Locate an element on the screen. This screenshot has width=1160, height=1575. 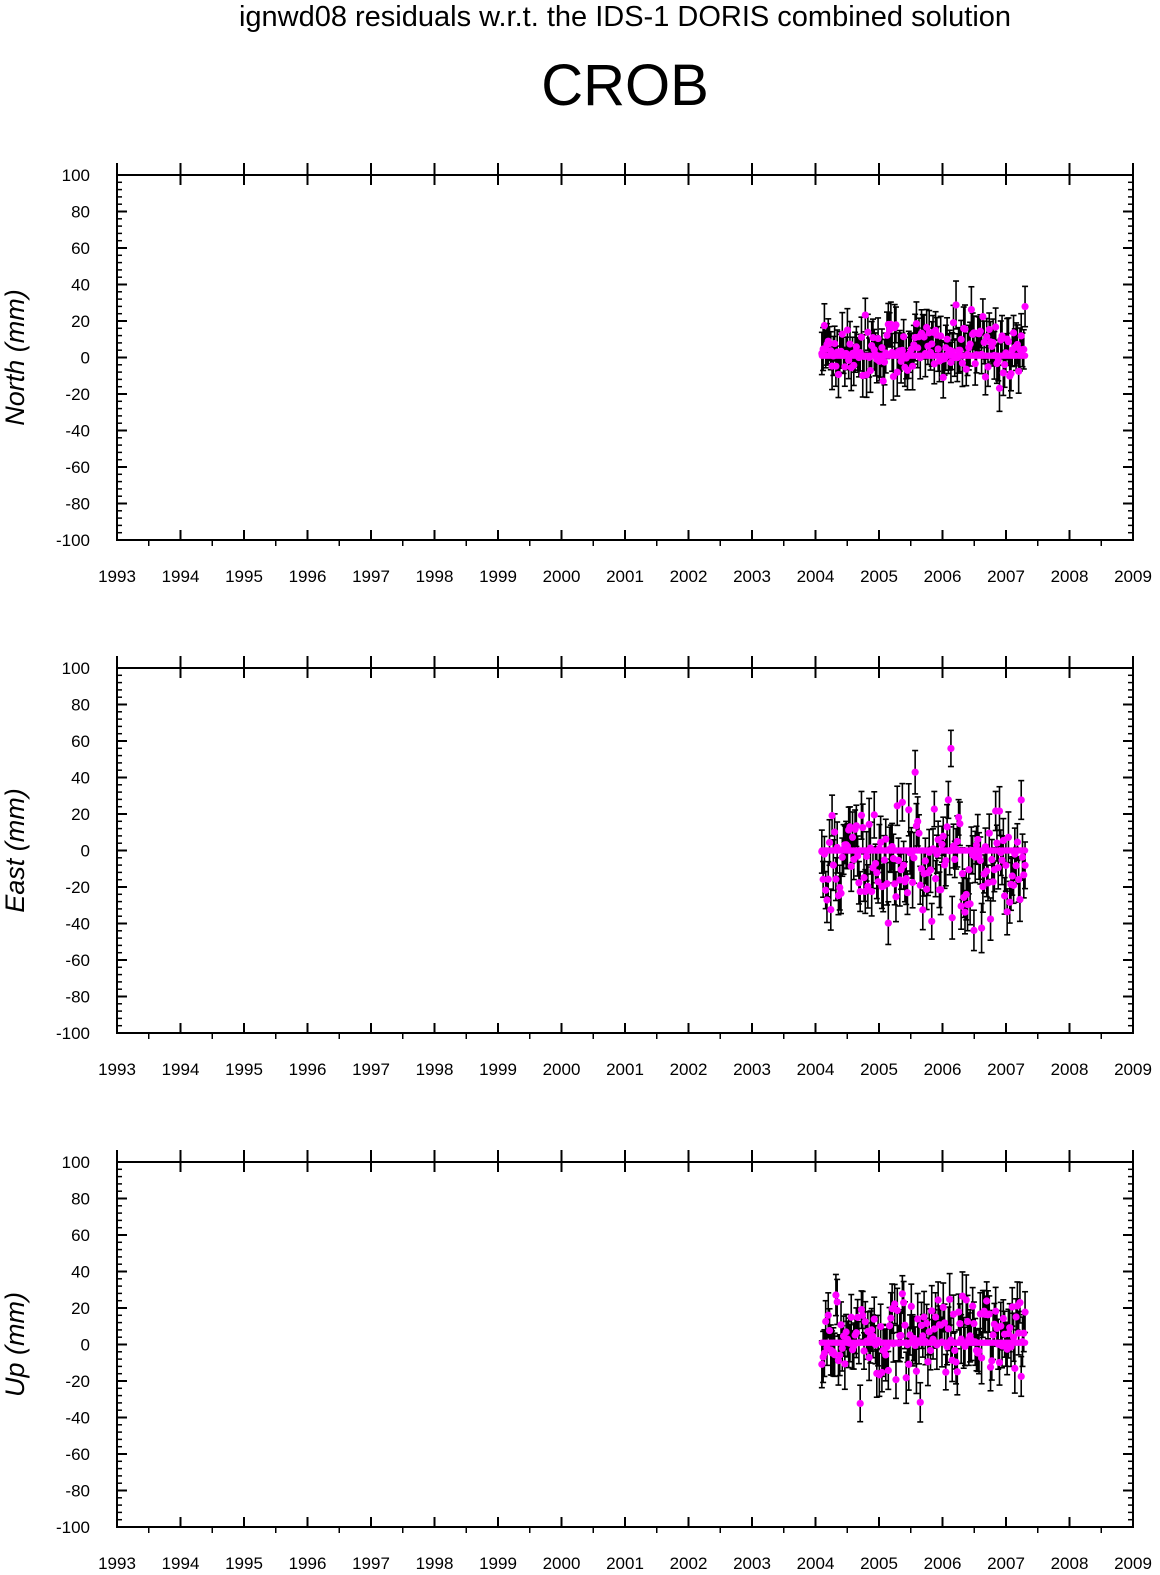
x-tick-label: 2004 is located at coordinates (816, 1069).